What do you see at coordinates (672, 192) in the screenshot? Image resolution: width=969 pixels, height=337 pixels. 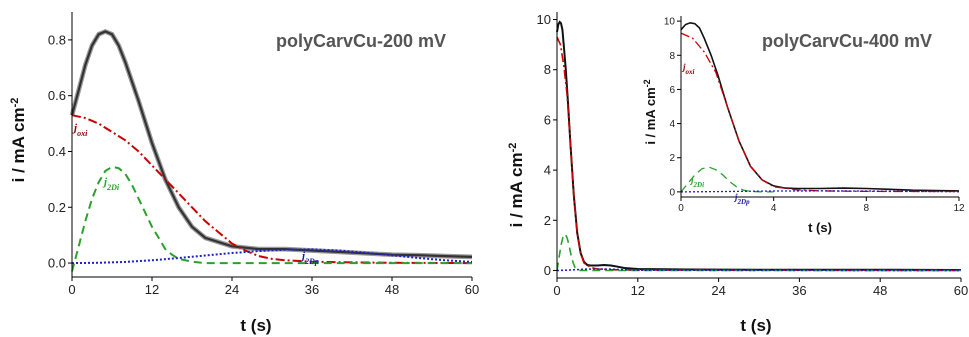 I see `inset-y-tick-label: 0` at bounding box center [672, 192].